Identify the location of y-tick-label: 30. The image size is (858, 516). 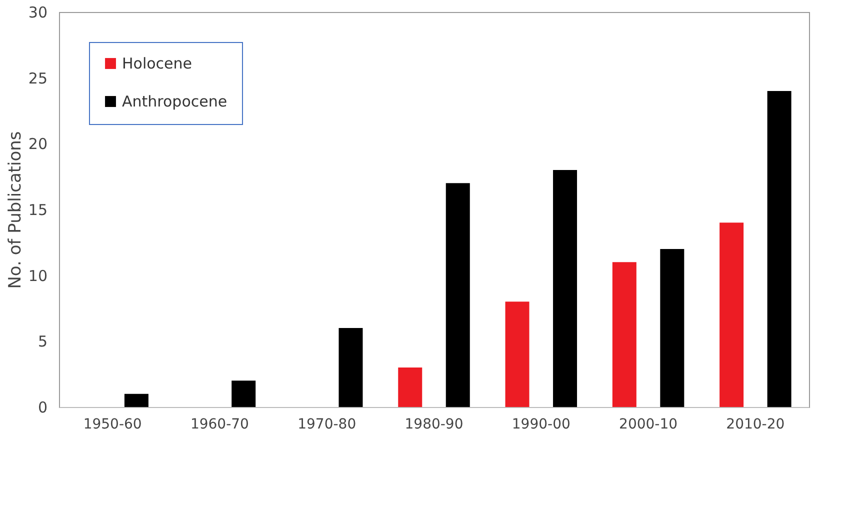
(38, 13).